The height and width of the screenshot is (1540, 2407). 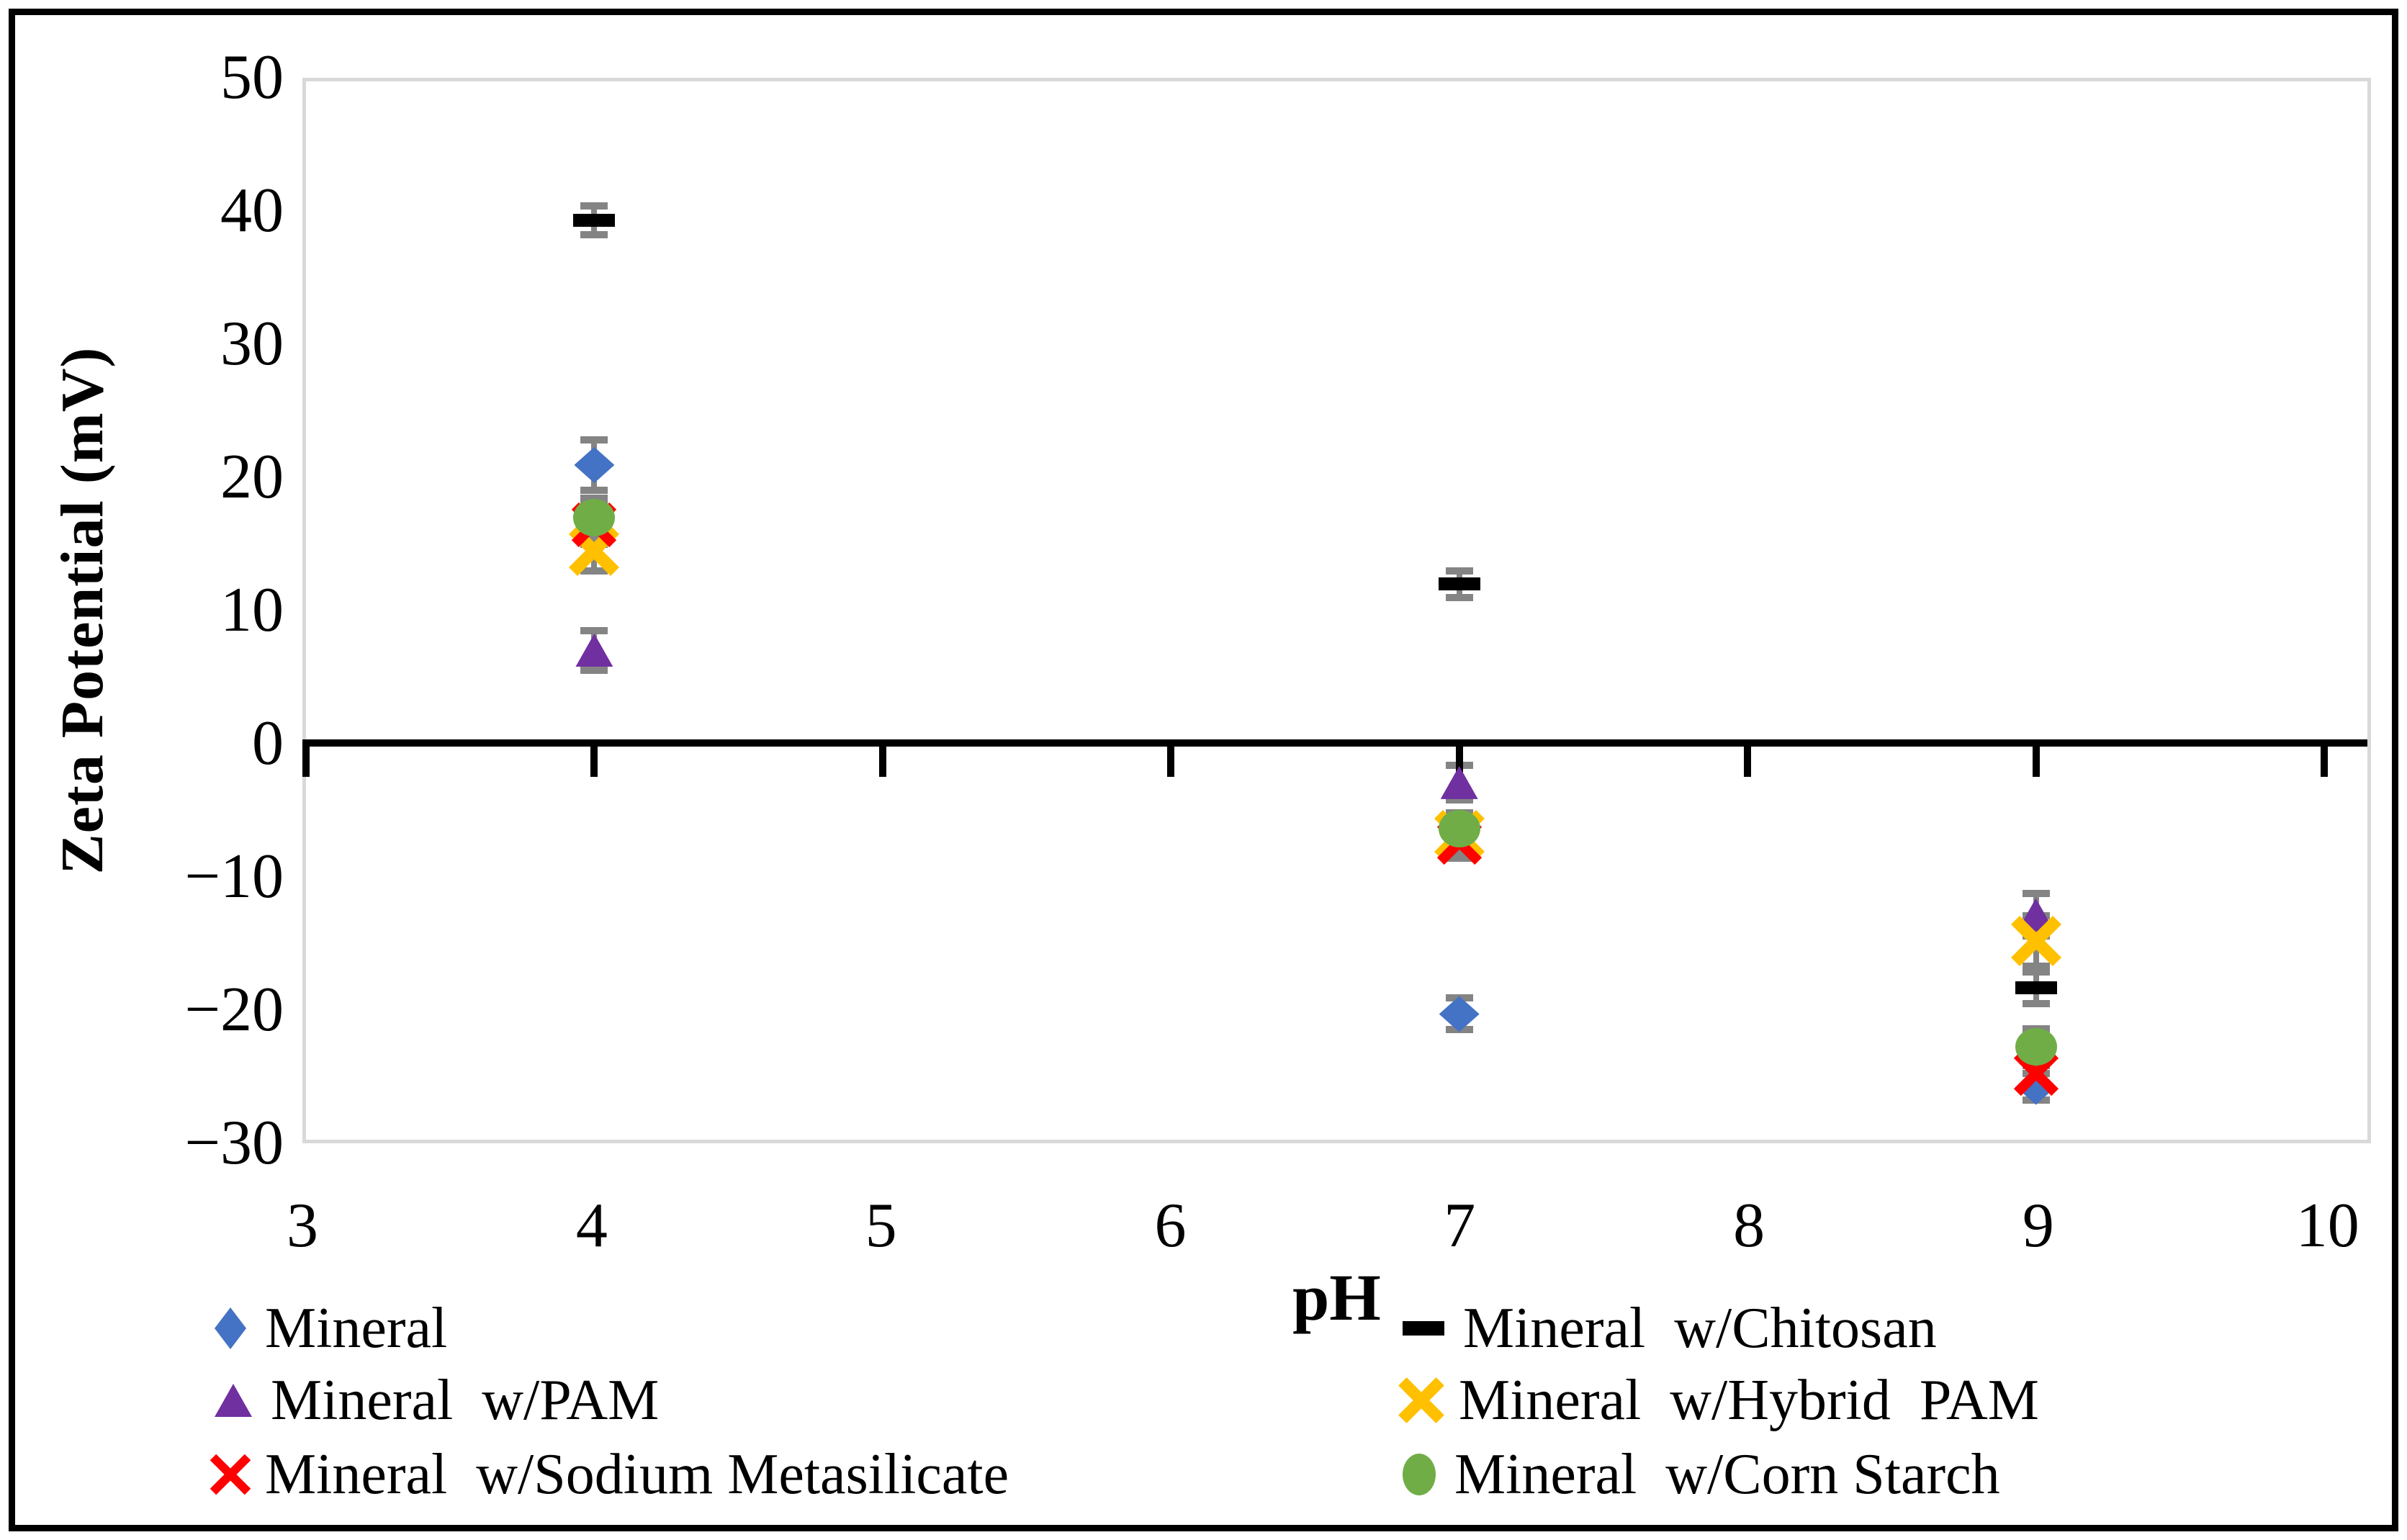 I want to click on y-tick-label-20: 20, so click(x=252, y=477).